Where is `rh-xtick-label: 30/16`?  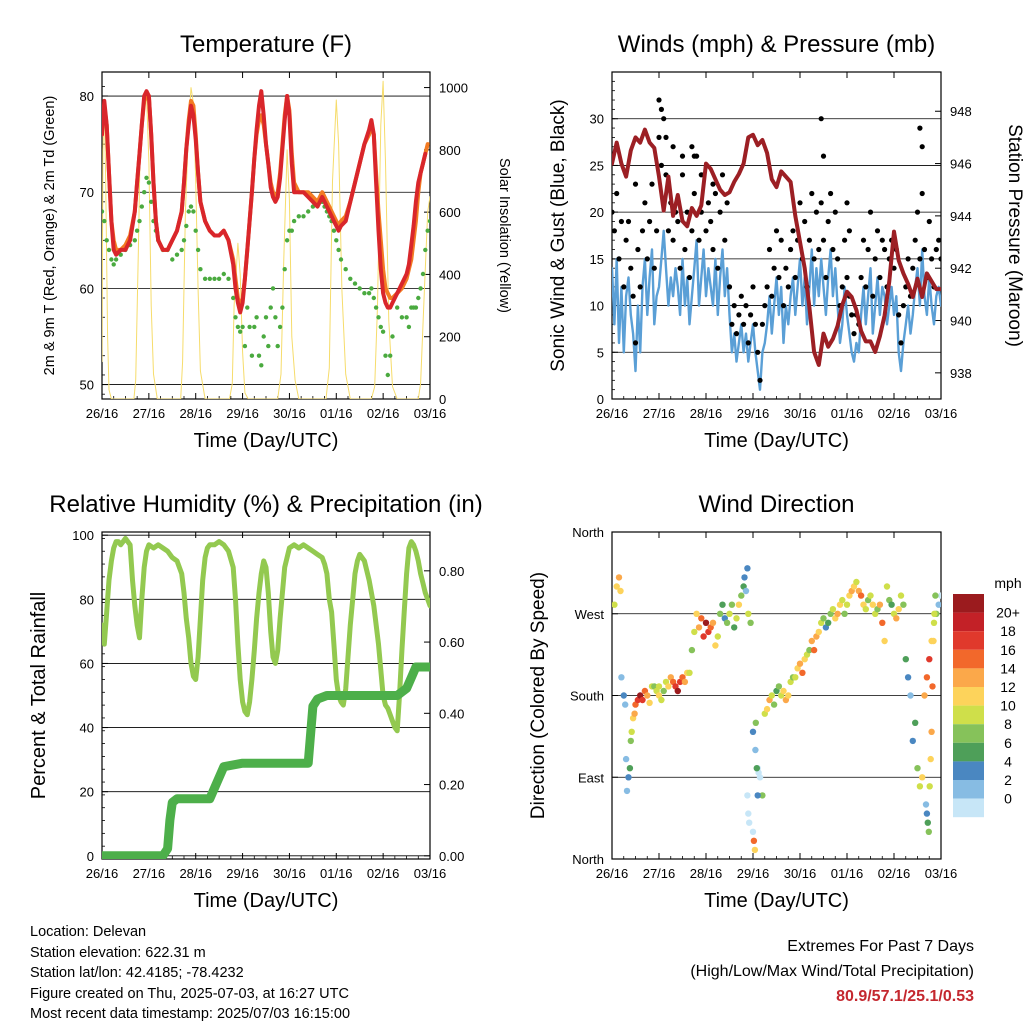
rh-xtick-label: 30/16 is located at coordinates (289, 873).